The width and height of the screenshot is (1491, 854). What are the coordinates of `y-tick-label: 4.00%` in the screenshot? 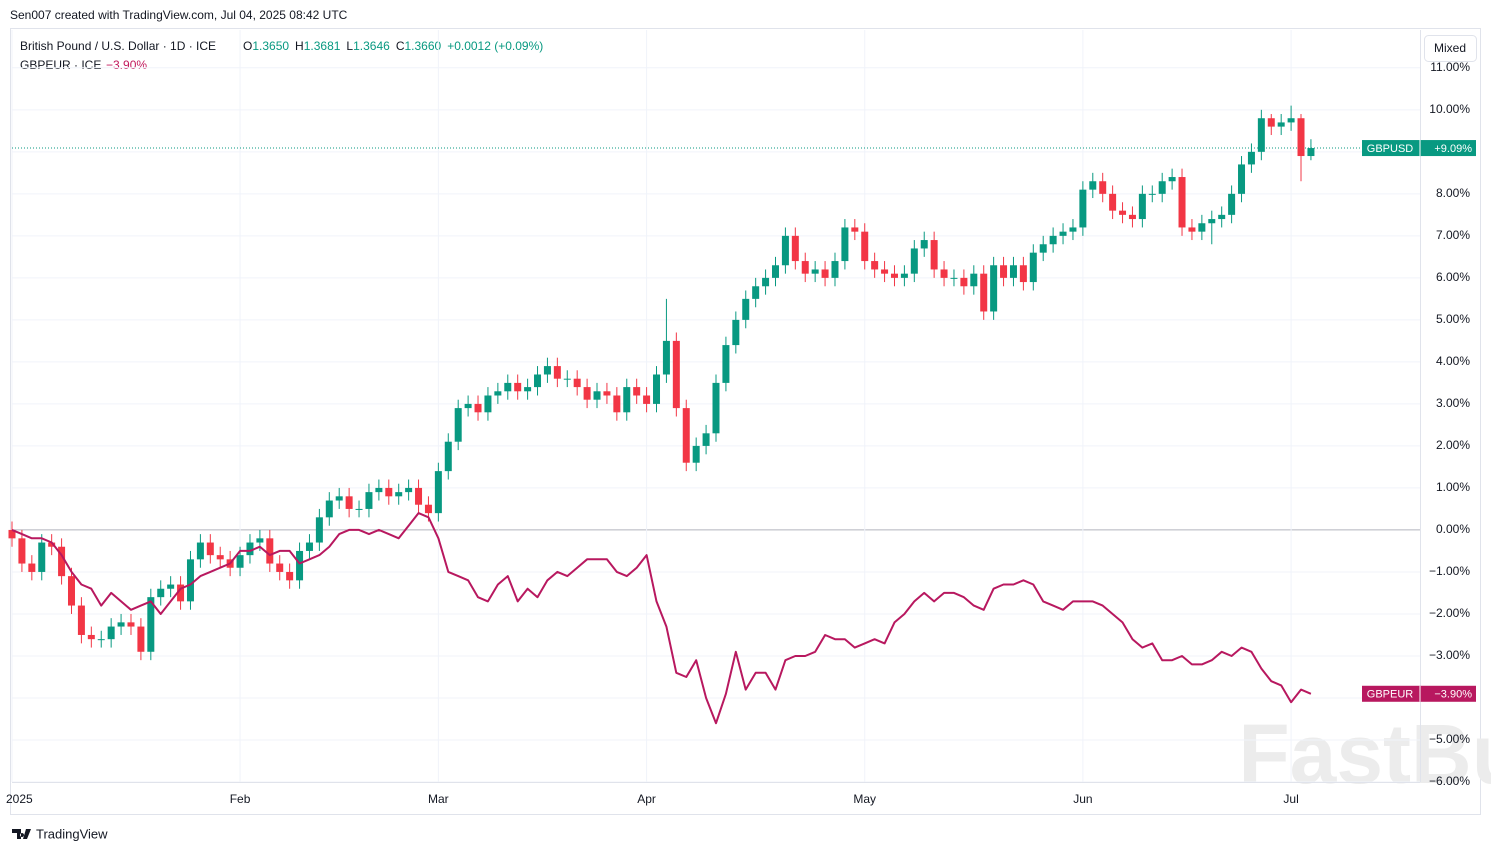 It's located at (1453, 361).